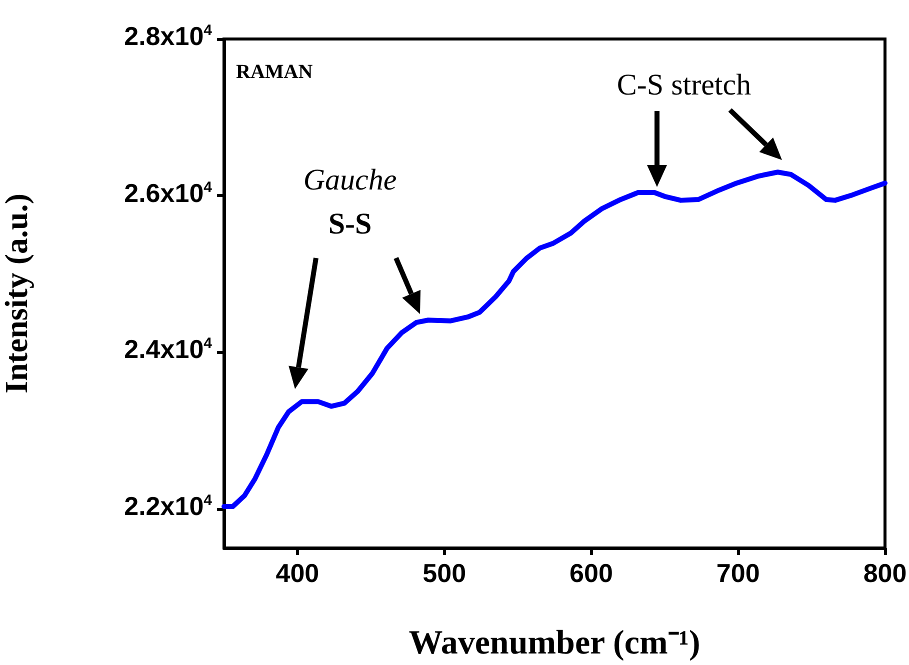  I want to click on x-axis-title: Wavenumber (cm⁻¹), so click(554, 643).